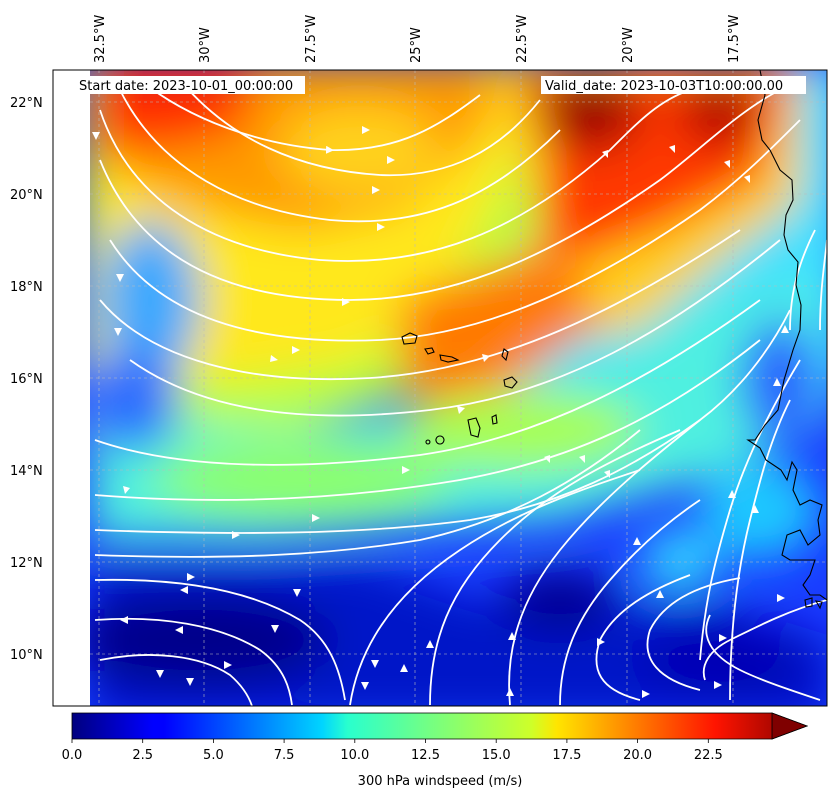 The height and width of the screenshot is (800, 837). What do you see at coordinates (440, 440) in the screenshot?
I see `cape-verde-fogo` at bounding box center [440, 440].